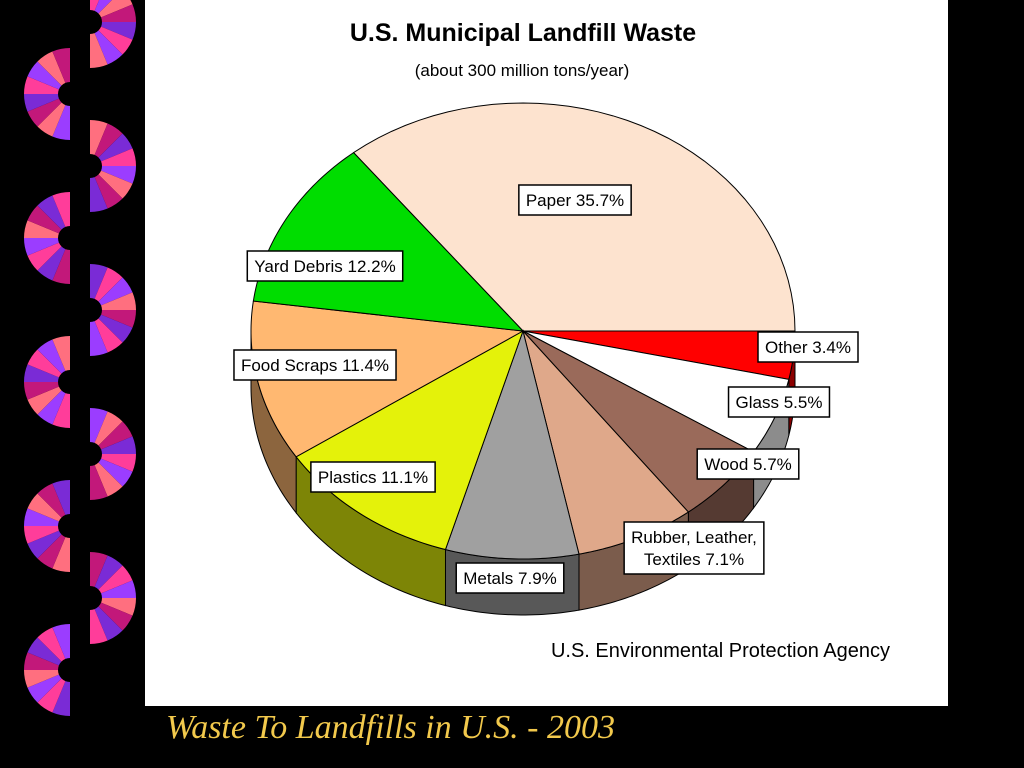  I want to click on slice-label-yard-debris: Yard Debris 12.2%, so click(325, 266).